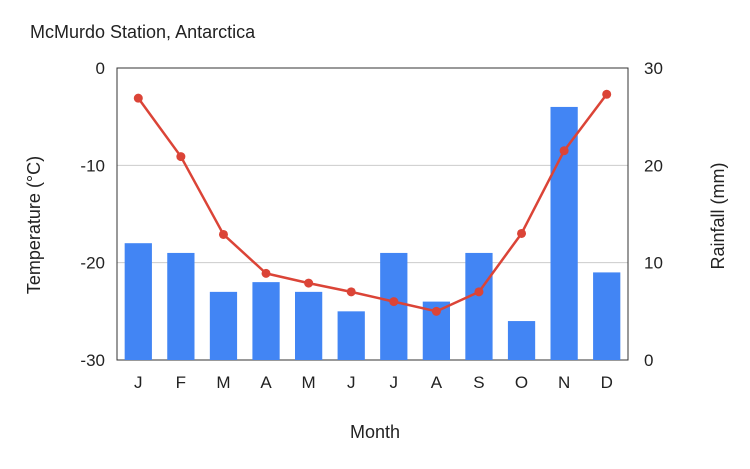  What do you see at coordinates (607, 382) in the screenshot?
I see `x-tick-label: D` at bounding box center [607, 382].